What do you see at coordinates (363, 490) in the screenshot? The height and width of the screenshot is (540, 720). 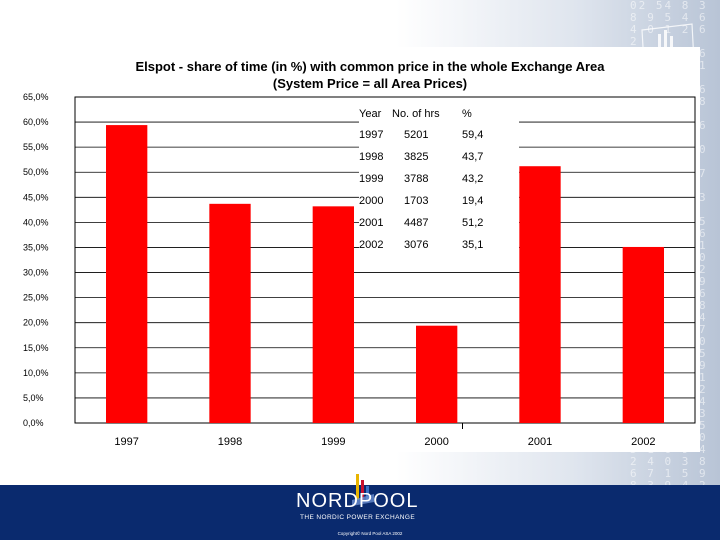 I see `nordpool-logo-icon` at bounding box center [363, 490].